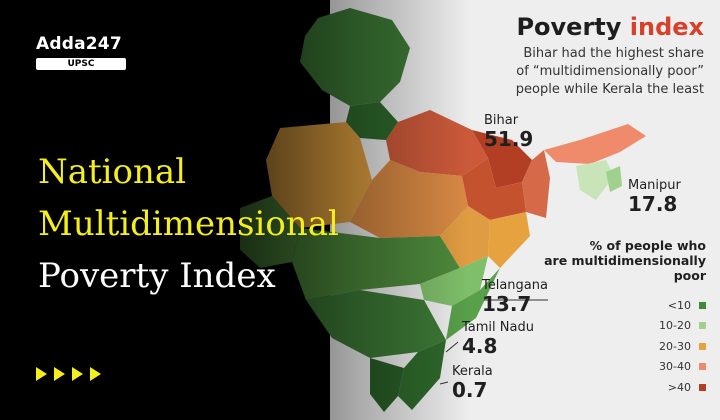 This screenshot has height=420, width=720. I want to click on legend-item: 20-30, so click(616, 346).